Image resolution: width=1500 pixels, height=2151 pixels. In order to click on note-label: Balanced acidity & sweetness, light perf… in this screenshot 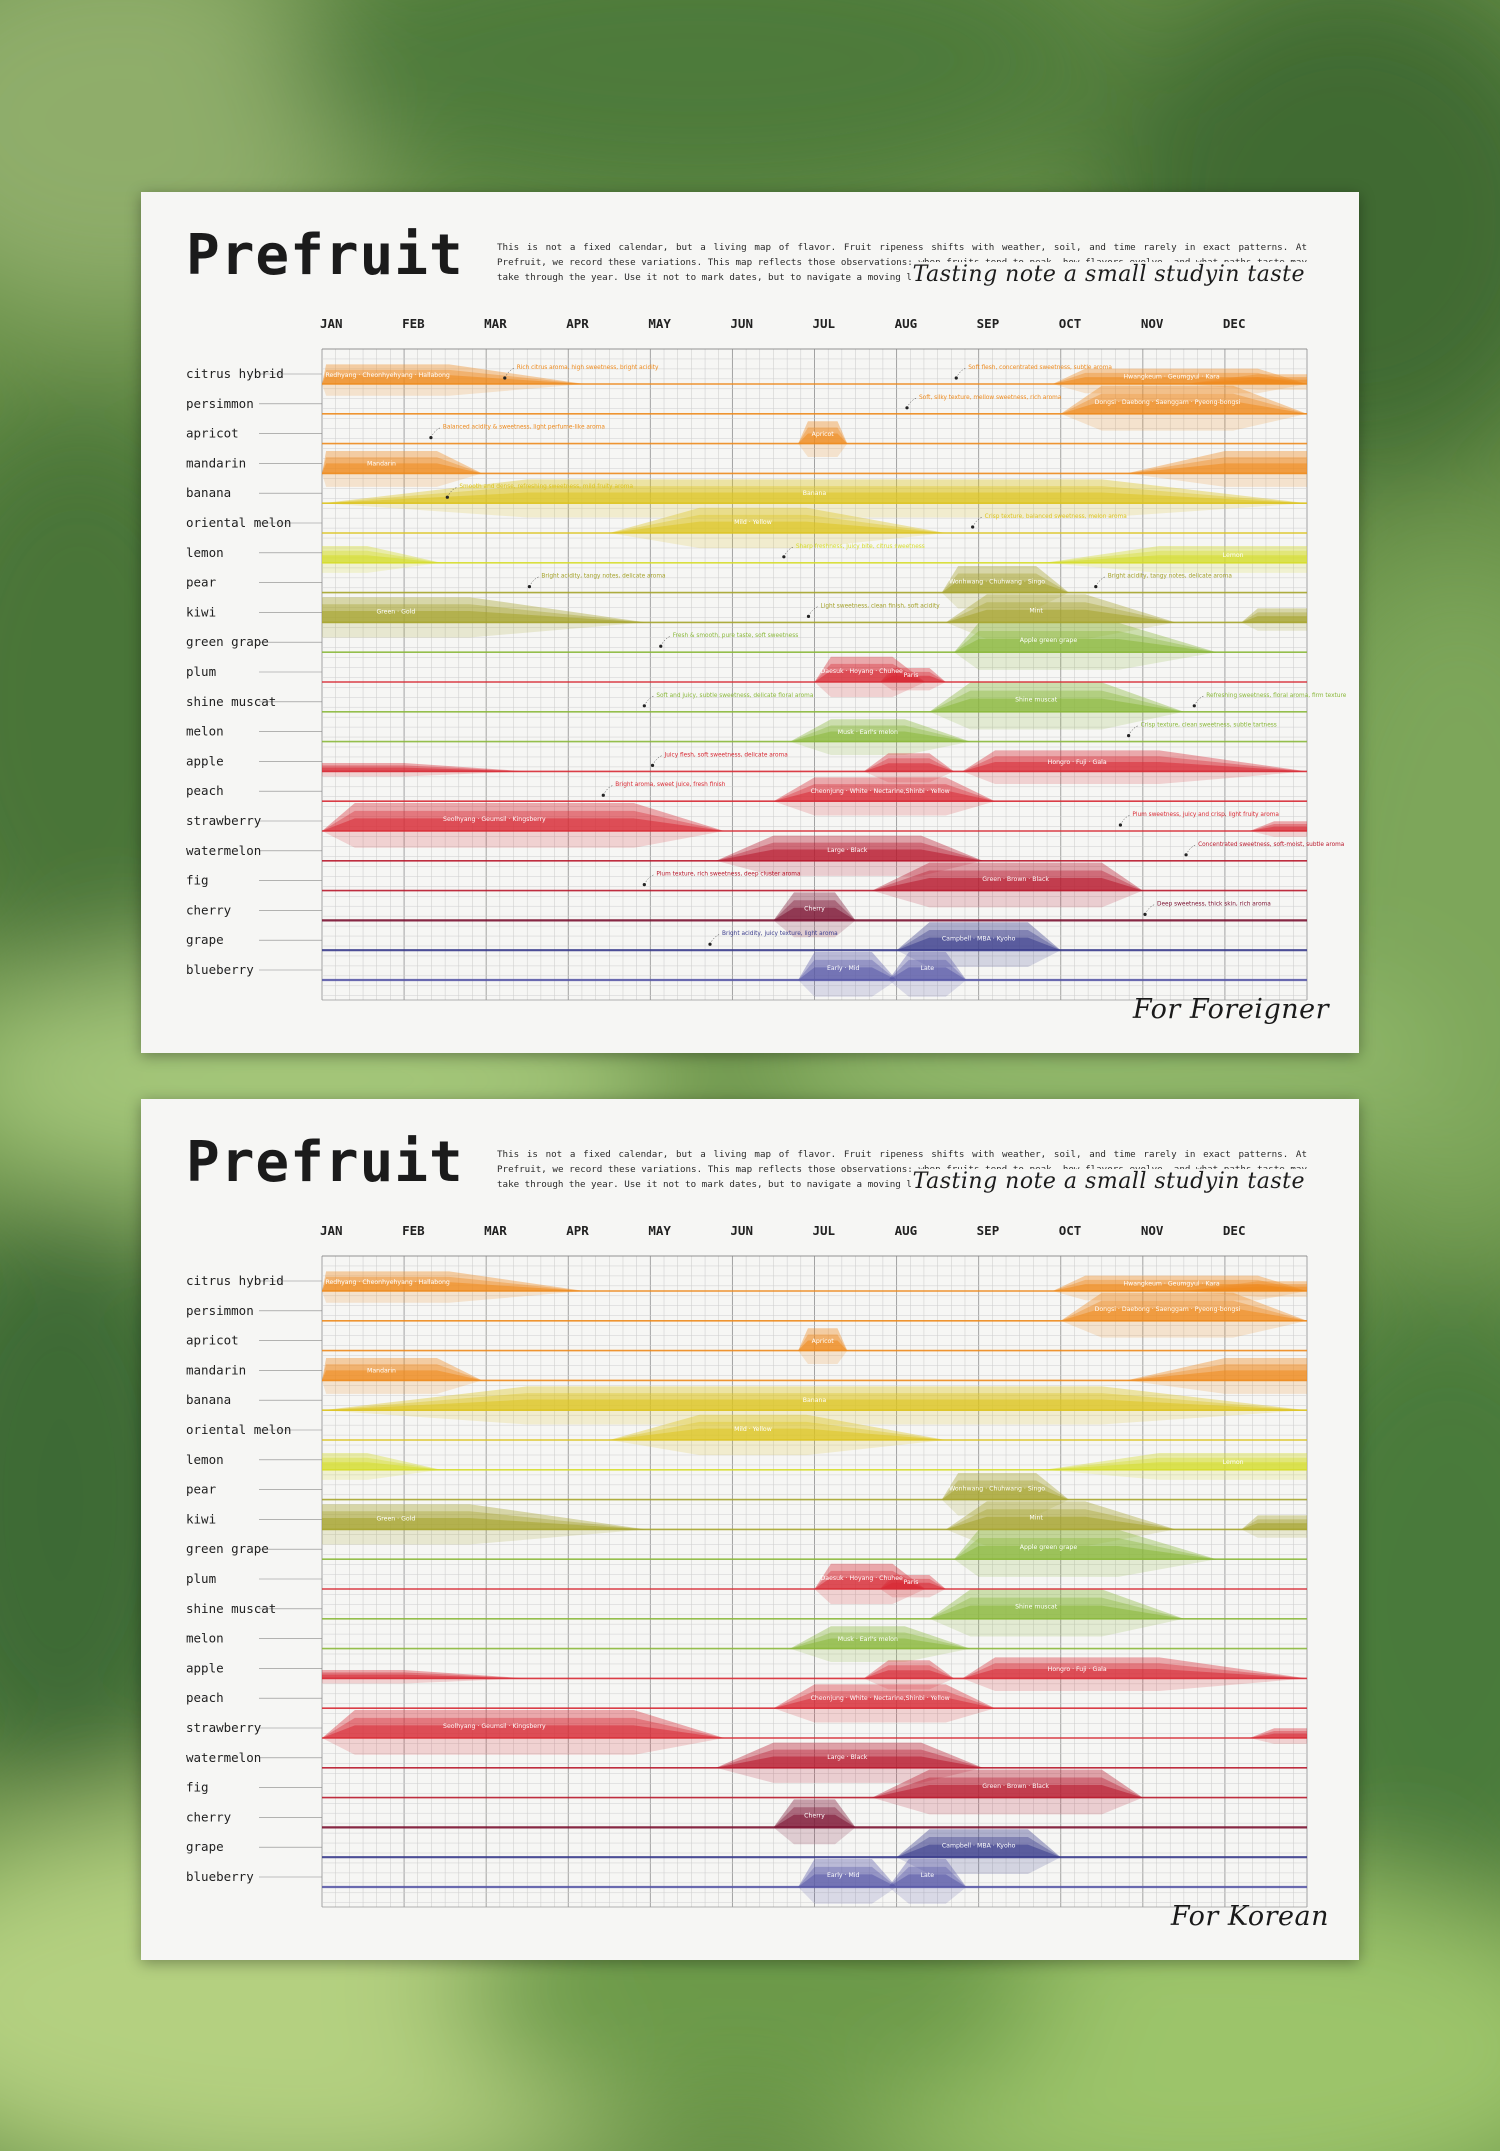, I will do `click(524, 428)`.